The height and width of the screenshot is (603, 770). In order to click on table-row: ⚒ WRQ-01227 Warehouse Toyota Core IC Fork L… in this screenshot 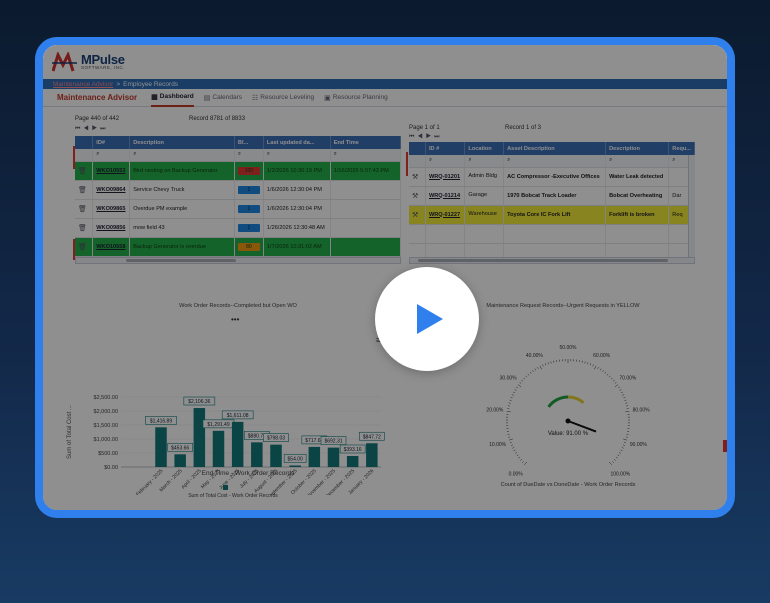, I will do `click(552, 215)`.